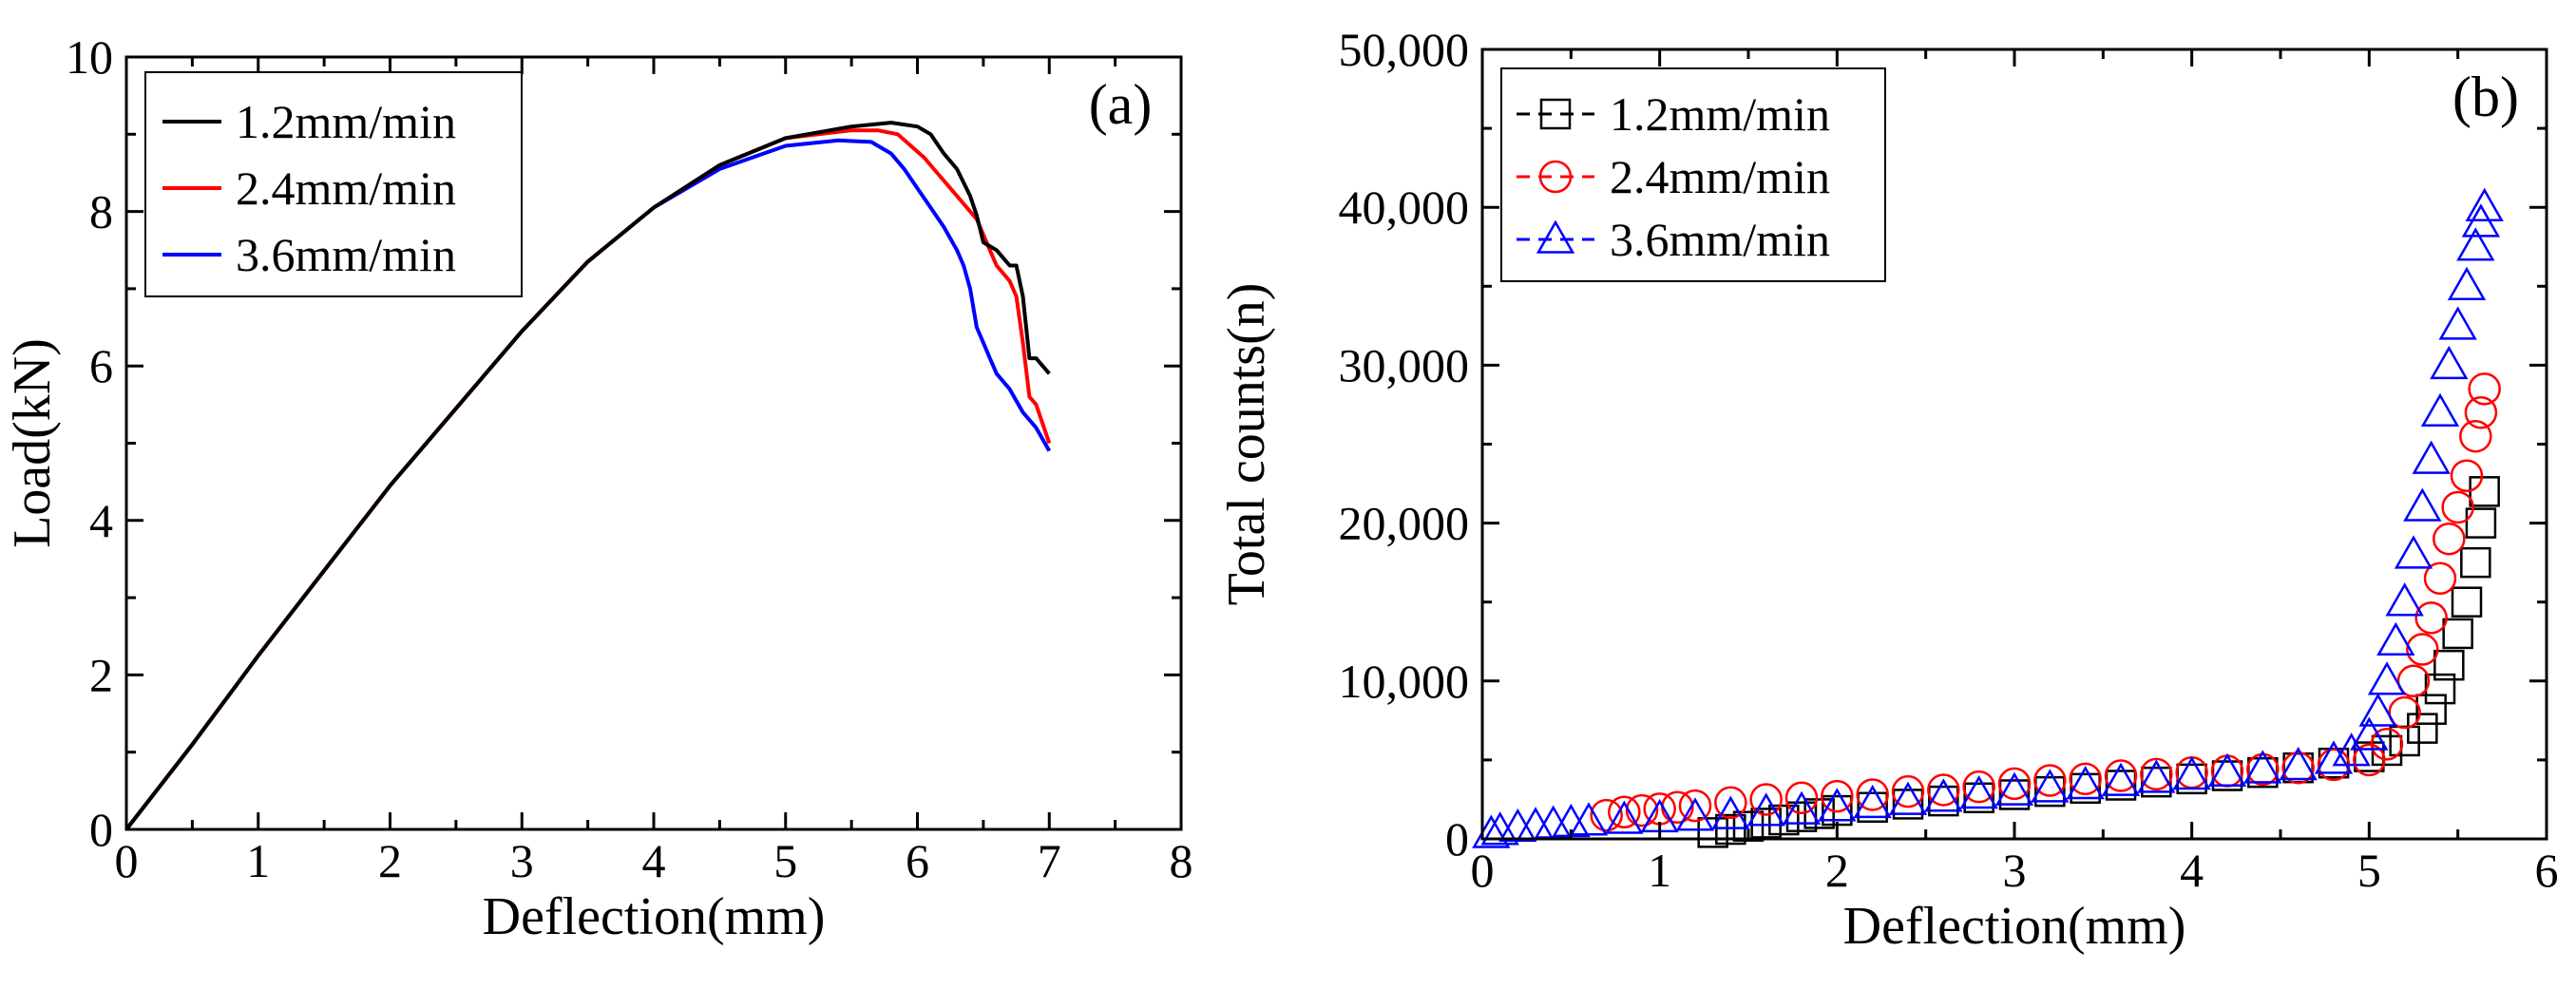 The width and height of the screenshot is (2576, 989). What do you see at coordinates (1720, 176) in the screenshot?
I see `legend-label-b-2: 2.4mm/min` at bounding box center [1720, 176].